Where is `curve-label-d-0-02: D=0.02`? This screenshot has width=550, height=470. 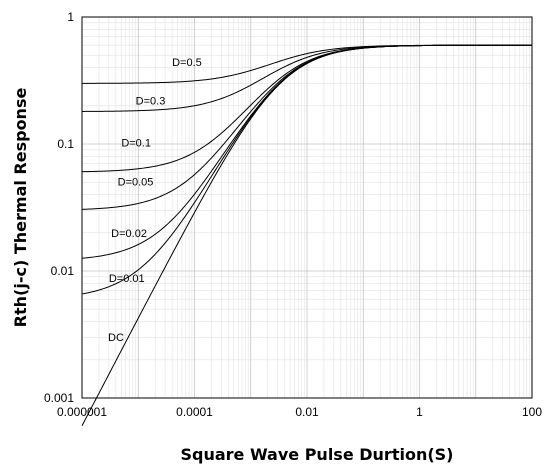 curve-label-d-0-02: D=0.02 is located at coordinates (129, 234).